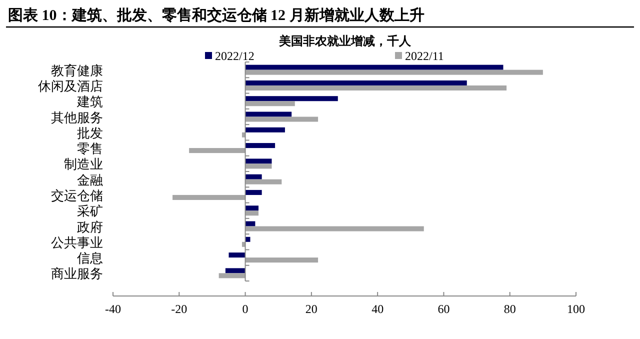 This screenshot has height=339, width=640. What do you see at coordinates (90, 132) in the screenshot?
I see `y-tick-label: 批发` at bounding box center [90, 132].